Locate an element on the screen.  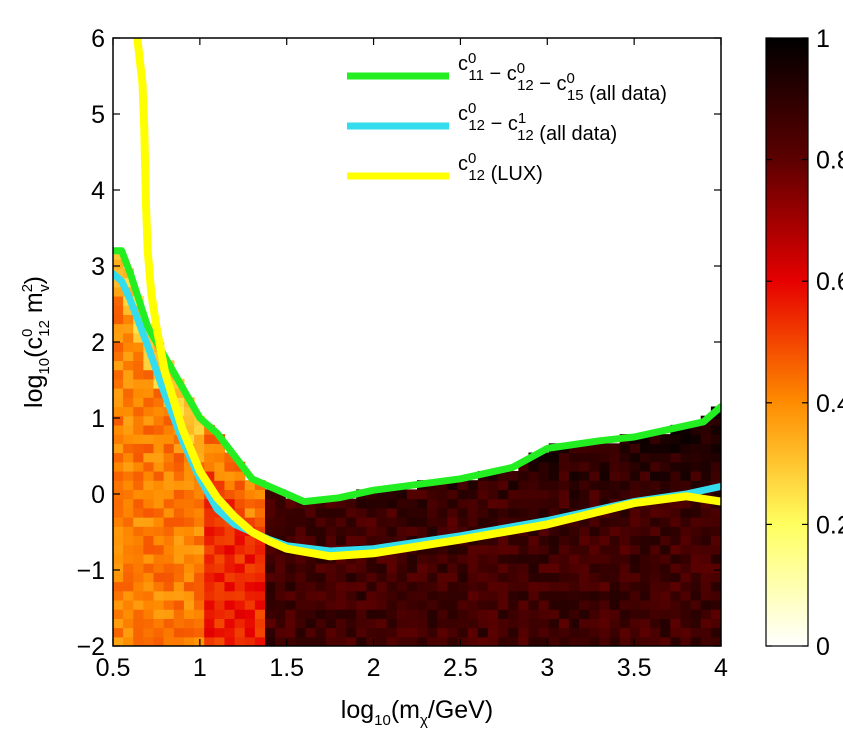
y-label-m: m is located at coordinates (34, 306).